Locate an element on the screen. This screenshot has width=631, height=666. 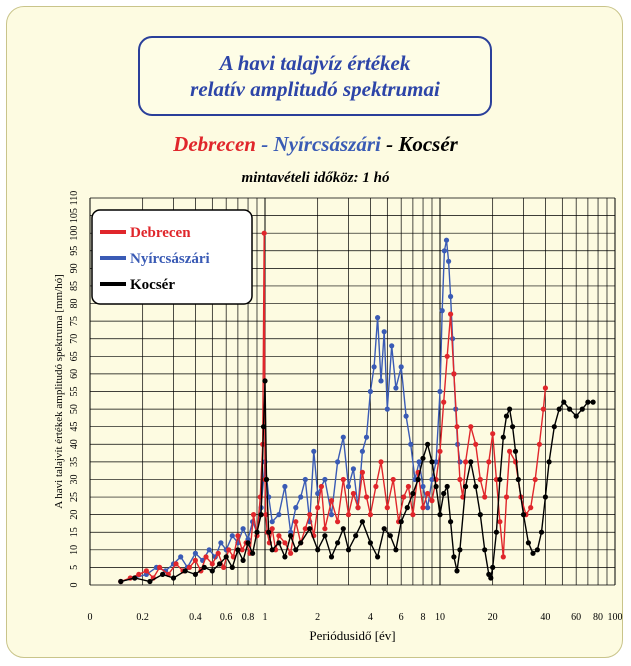
x-tick-label: 0.2 is located at coordinates (142, 617).